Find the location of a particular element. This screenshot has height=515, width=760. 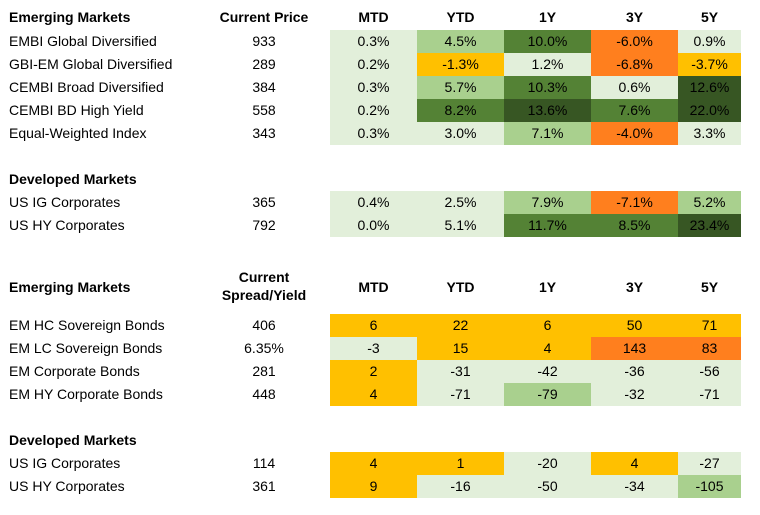

value-cell-5y: 12.6% is located at coordinates (709, 87).